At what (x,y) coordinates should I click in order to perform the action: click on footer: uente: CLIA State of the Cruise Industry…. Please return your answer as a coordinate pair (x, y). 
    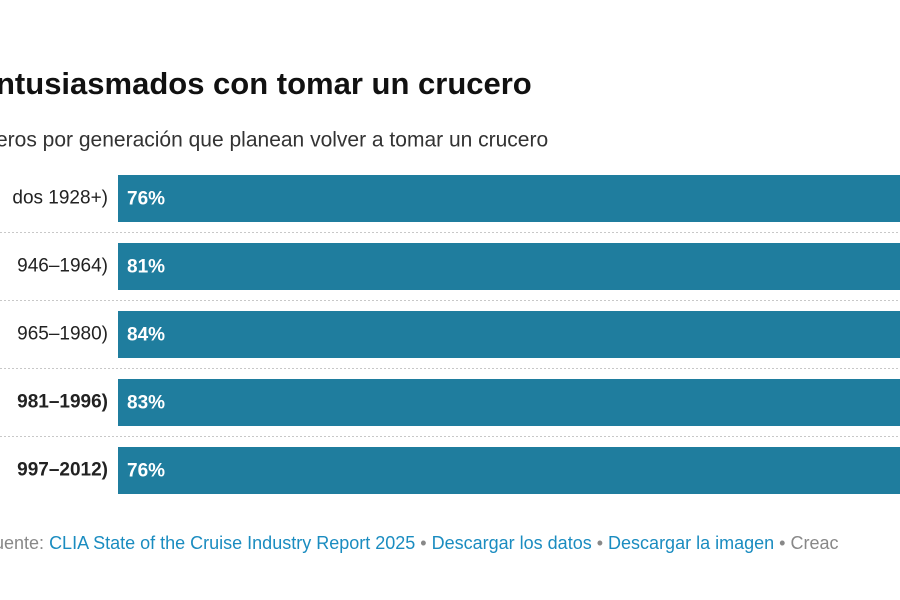
    Looking at the image, I should click on (419, 543).